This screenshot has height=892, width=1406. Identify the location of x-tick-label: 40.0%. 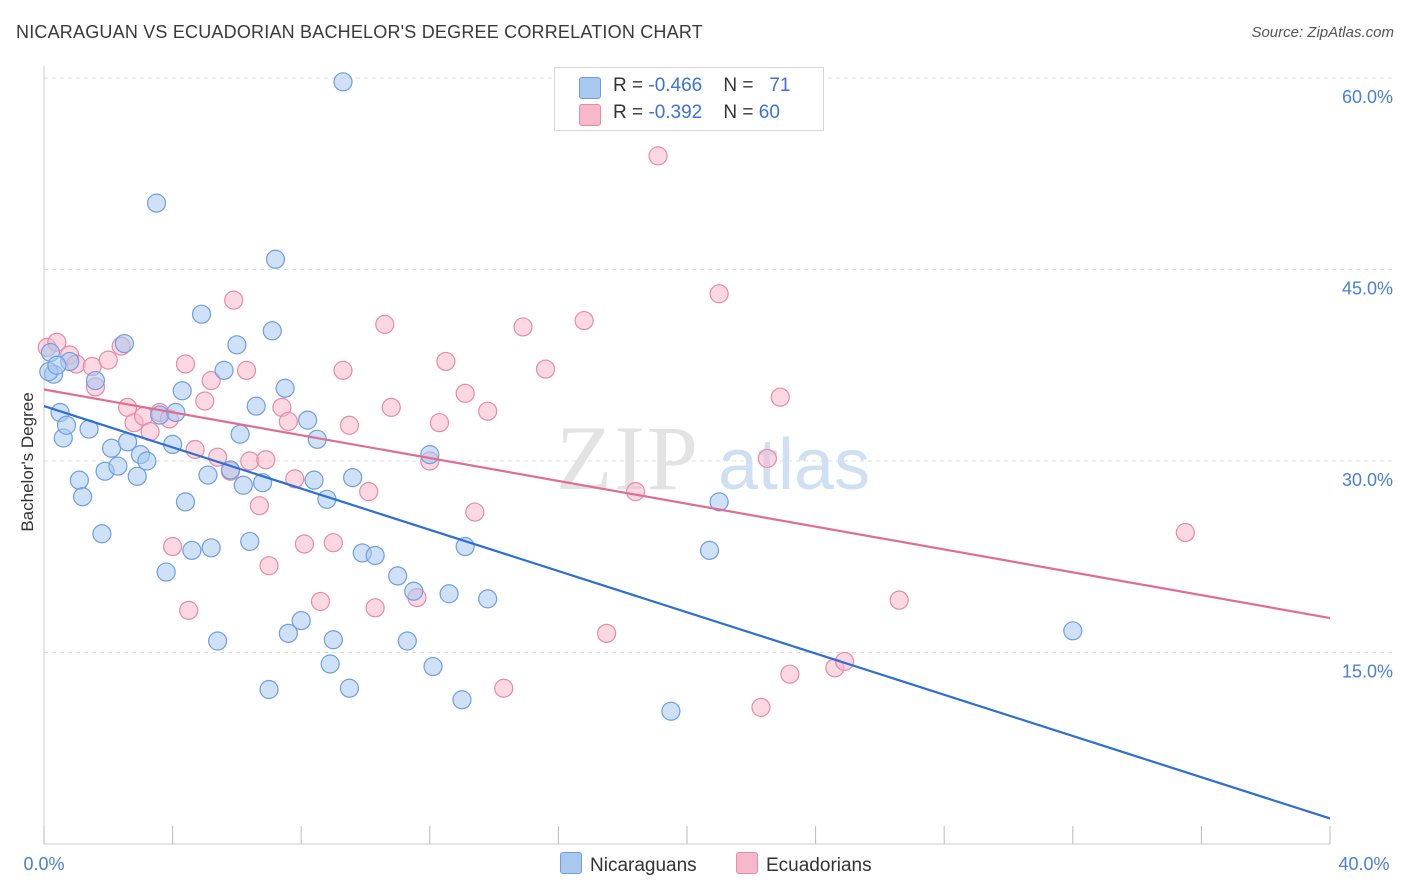
(1363, 864).